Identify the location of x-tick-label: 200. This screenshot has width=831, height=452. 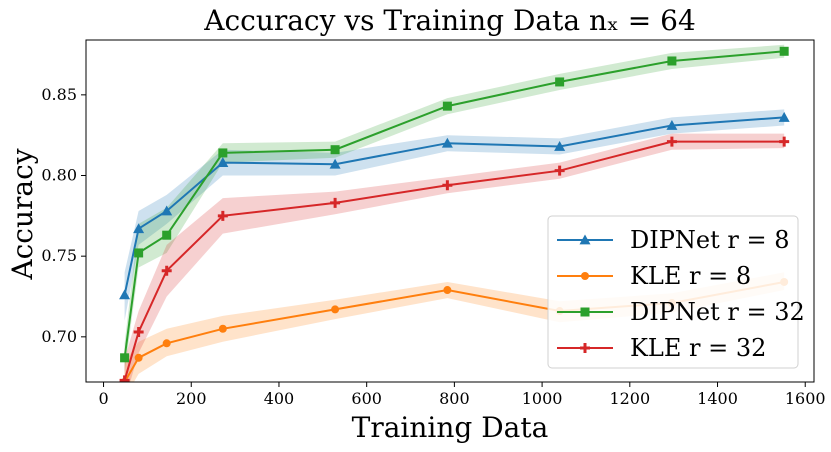
(191, 398).